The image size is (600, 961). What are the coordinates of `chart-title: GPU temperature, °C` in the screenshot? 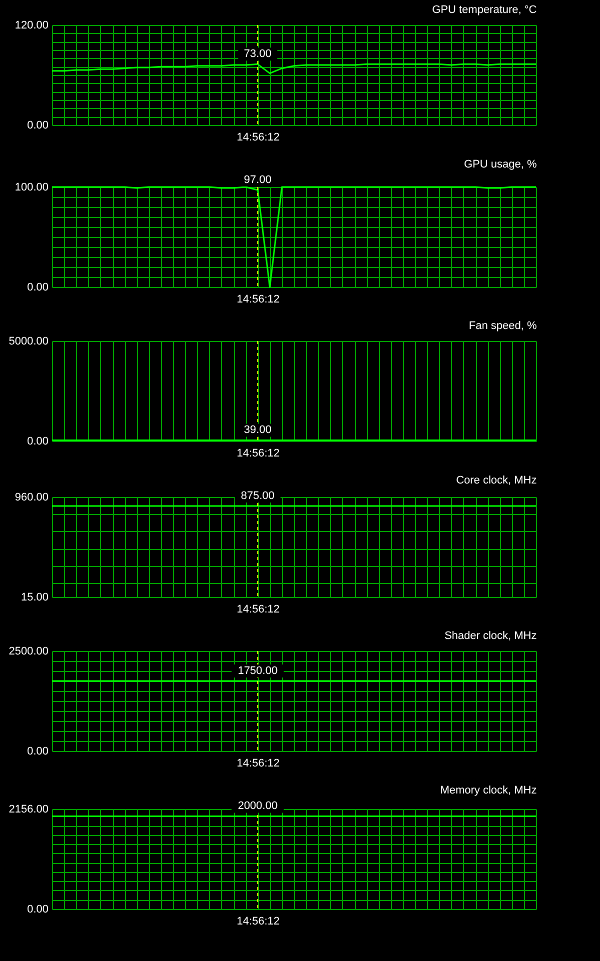 It's located at (484, 10).